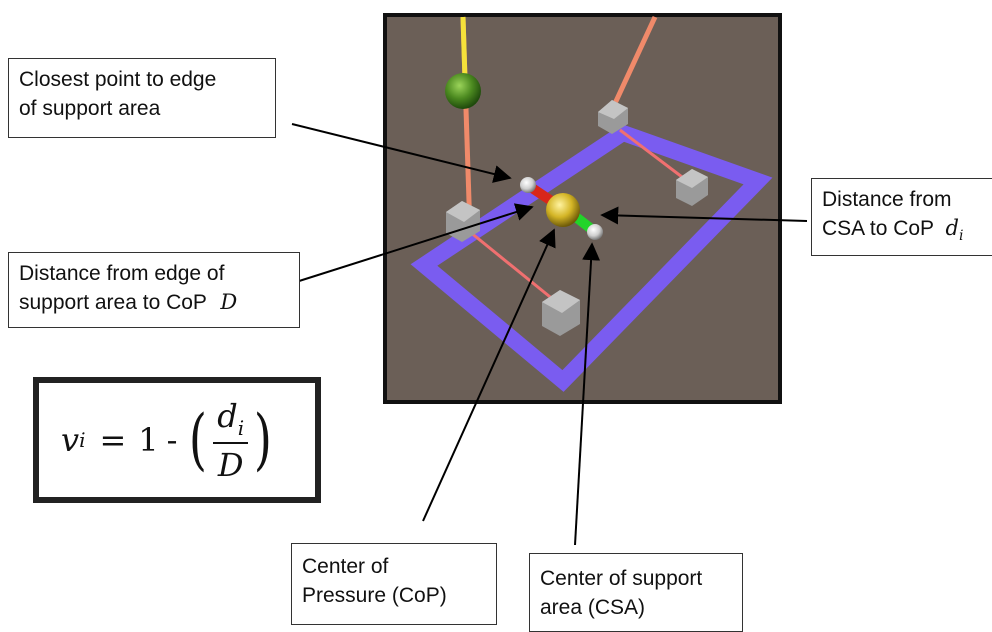 The height and width of the screenshot is (632, 992). I want to click on label-distance-edge-line1: Distance from edge of, so click(122, 273).